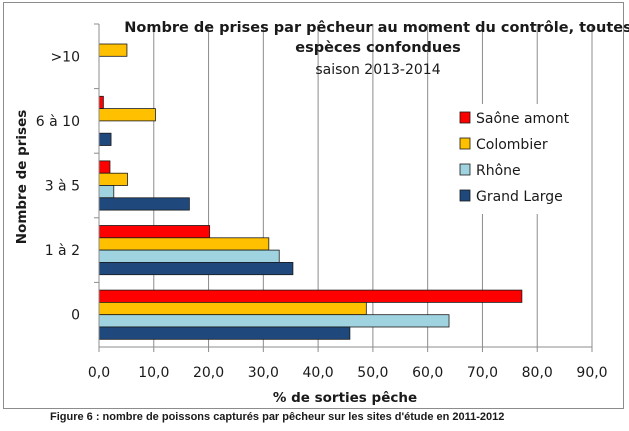 The image size is (629, 431). Describe the element at coordinates (318, 373) in the screenshot. I see `x-tick-label: 40,0` at that location.